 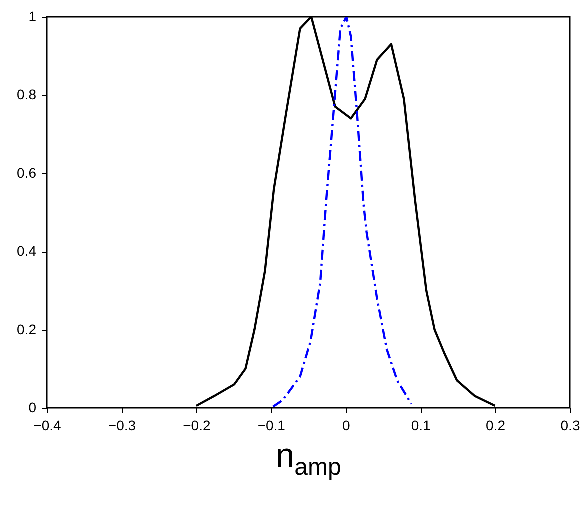 What do you see at coordinates (27, 172) in the screenshot?
I see `y-tick-label: 0.6` at bounding box center [27, 172].